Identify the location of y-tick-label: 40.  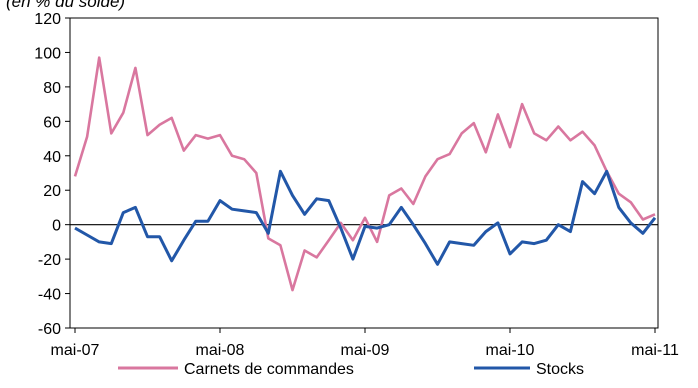
(52, 157).